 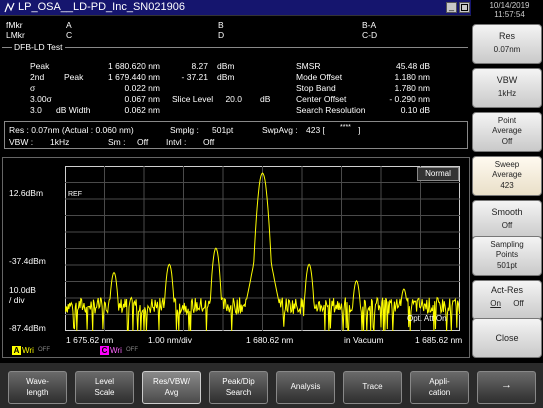 I want to click on softkey-act-res-label: Act-Res, so click(x=506, y=290).